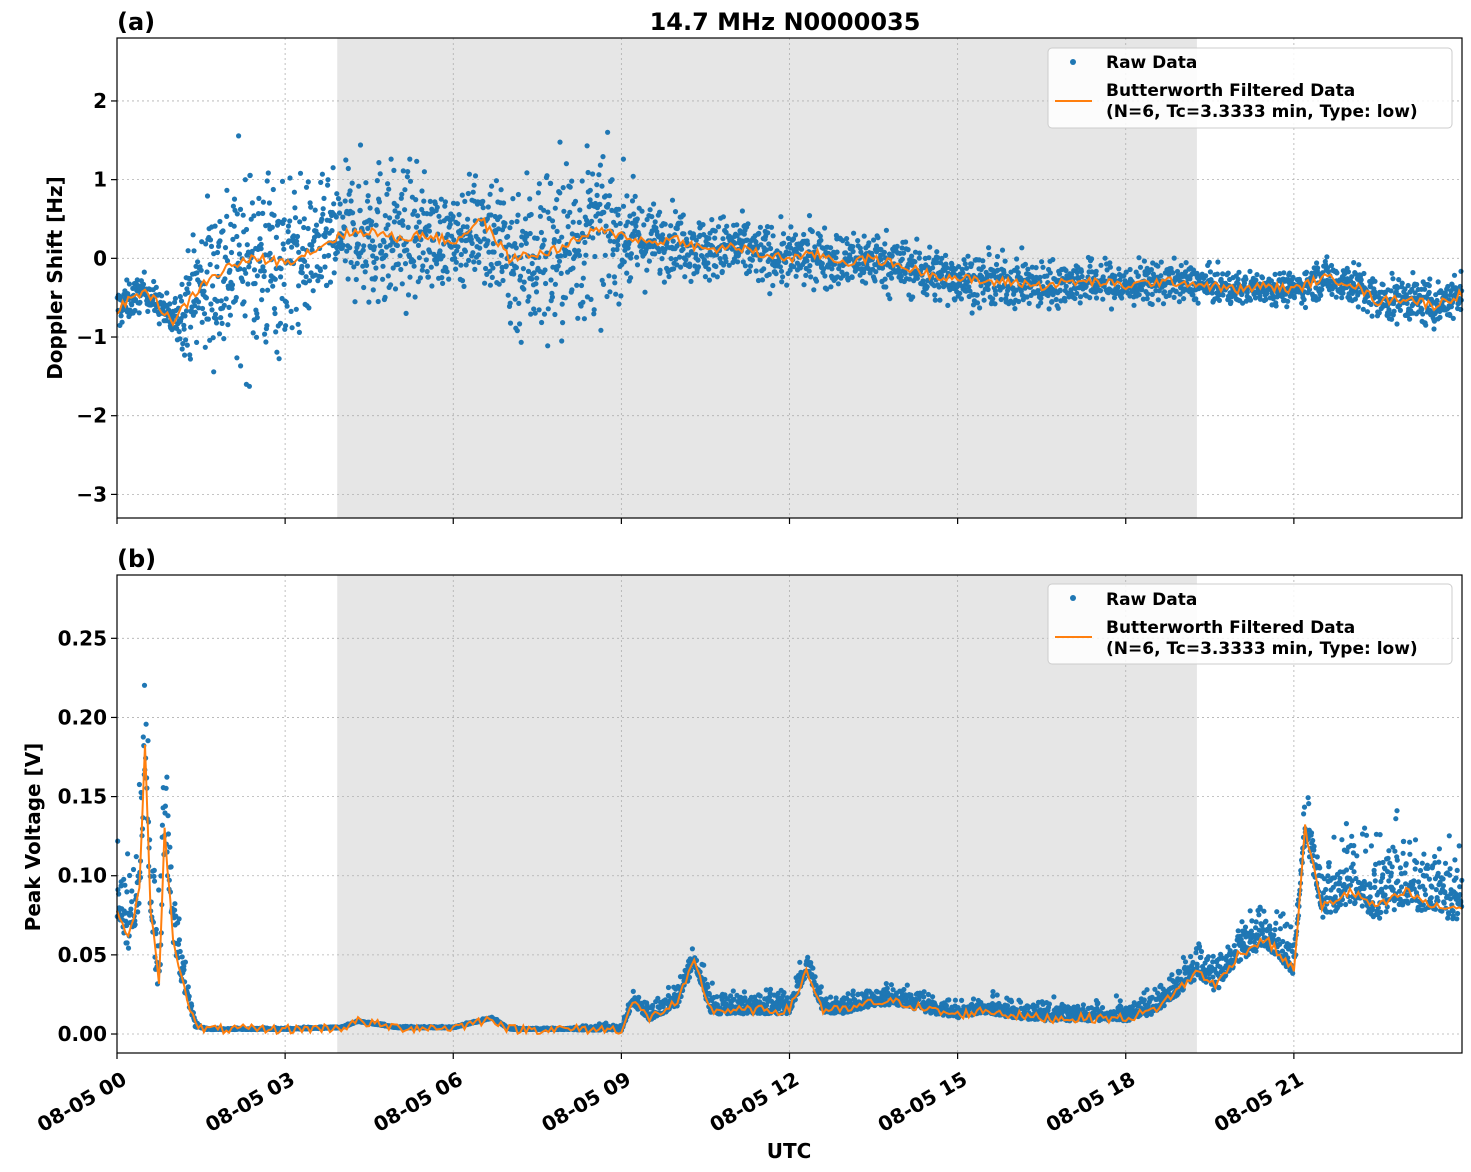 This screenshot has height=1172, width=1471. What do you see at coordinates (91, 416) in the screenshot?
I see `y-tick-label: −2` at bounding box center [91, 416].